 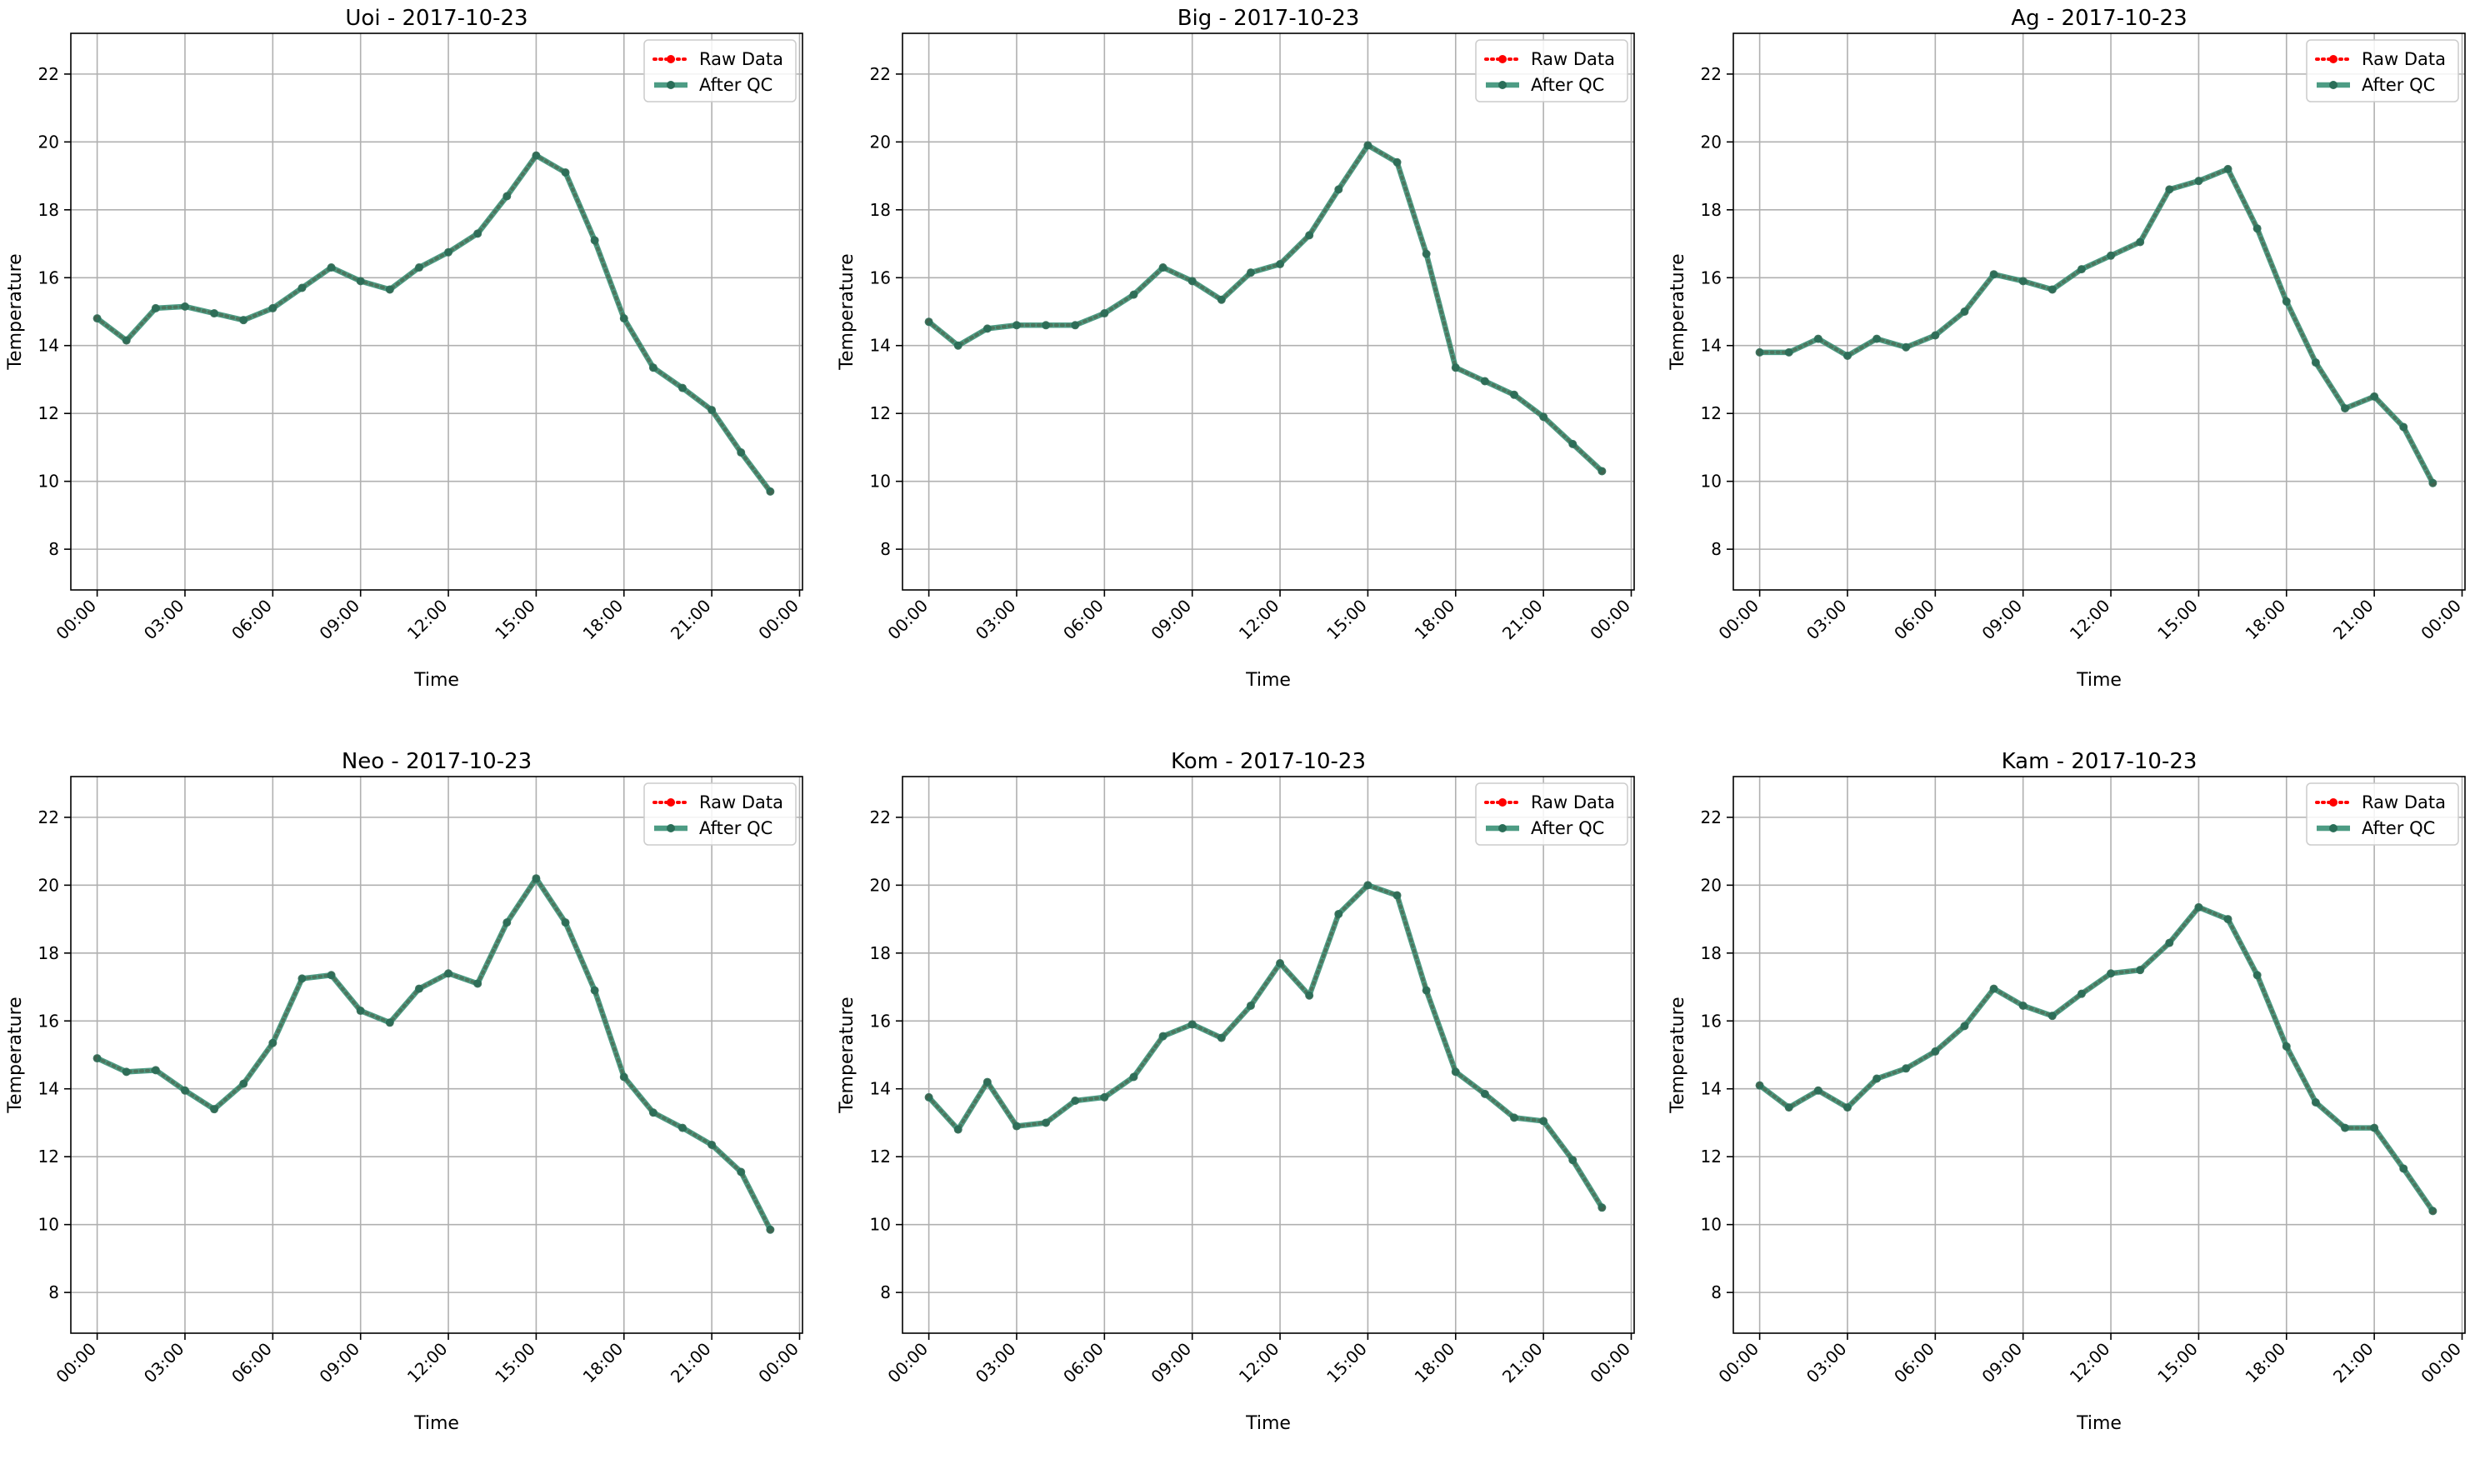 What do you see at coordinates (436, 18) in the screenshot?
I see `subplot-title: Uoi - 2017-10-23` at bounding box center [436, 18].